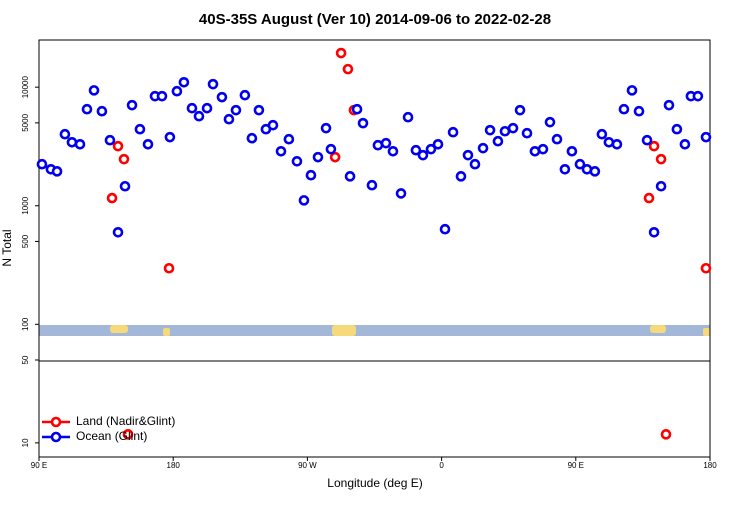 The image size is (750, 505). Describe the element at coordinates (174, 465) in the screenshot. I see `x-tick-label: 180` at that location.